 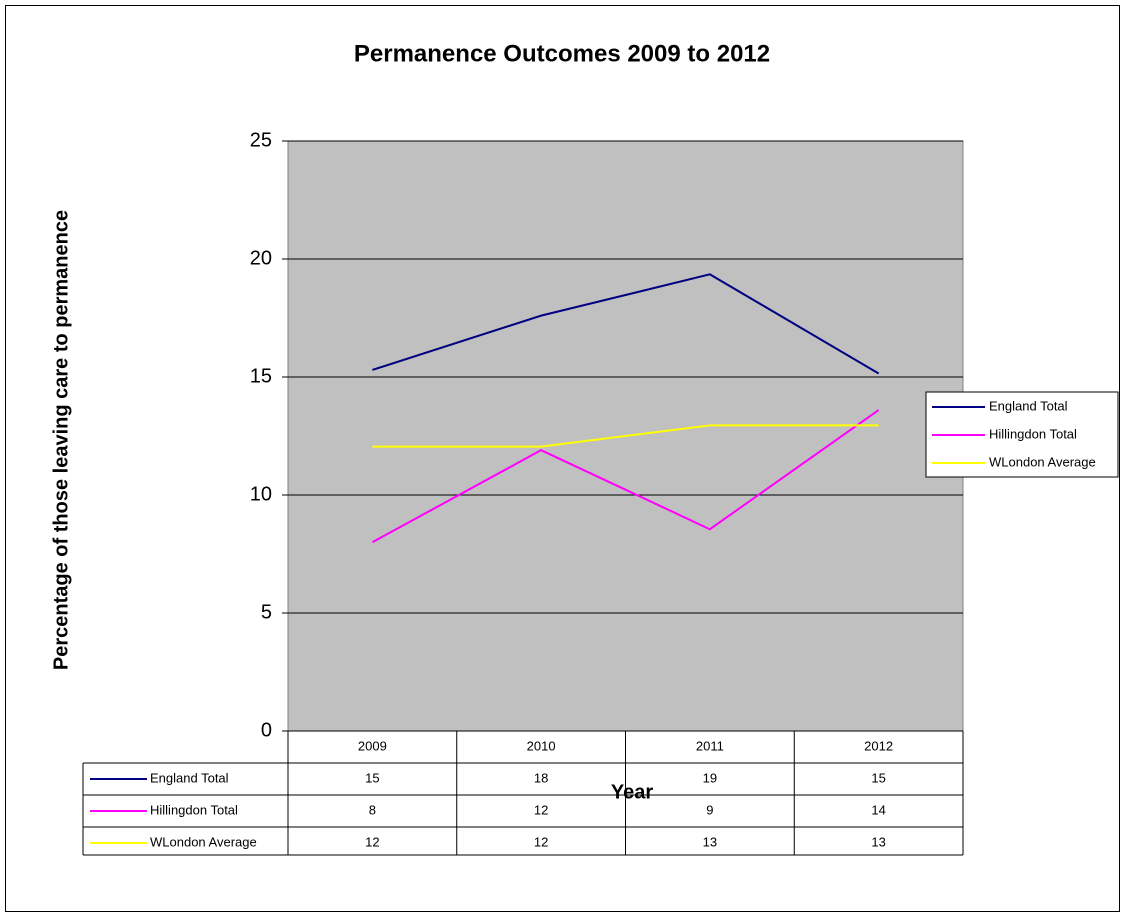 What do you see at coordinates (710, 745) in the screenshot?
I see `x-tick-label: 2011` at bounding box center [710, 745].